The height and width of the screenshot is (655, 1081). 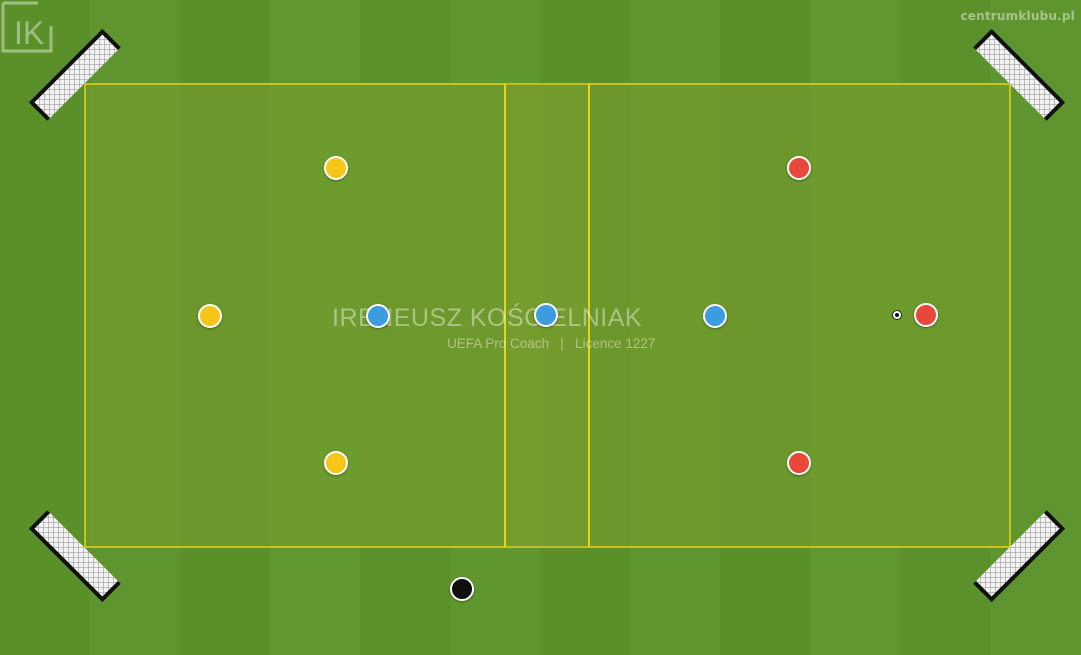 What do you see at coordinates (74, 74) in the screenshot?
I see `goal-top-left` at bounding box center [74, 74].